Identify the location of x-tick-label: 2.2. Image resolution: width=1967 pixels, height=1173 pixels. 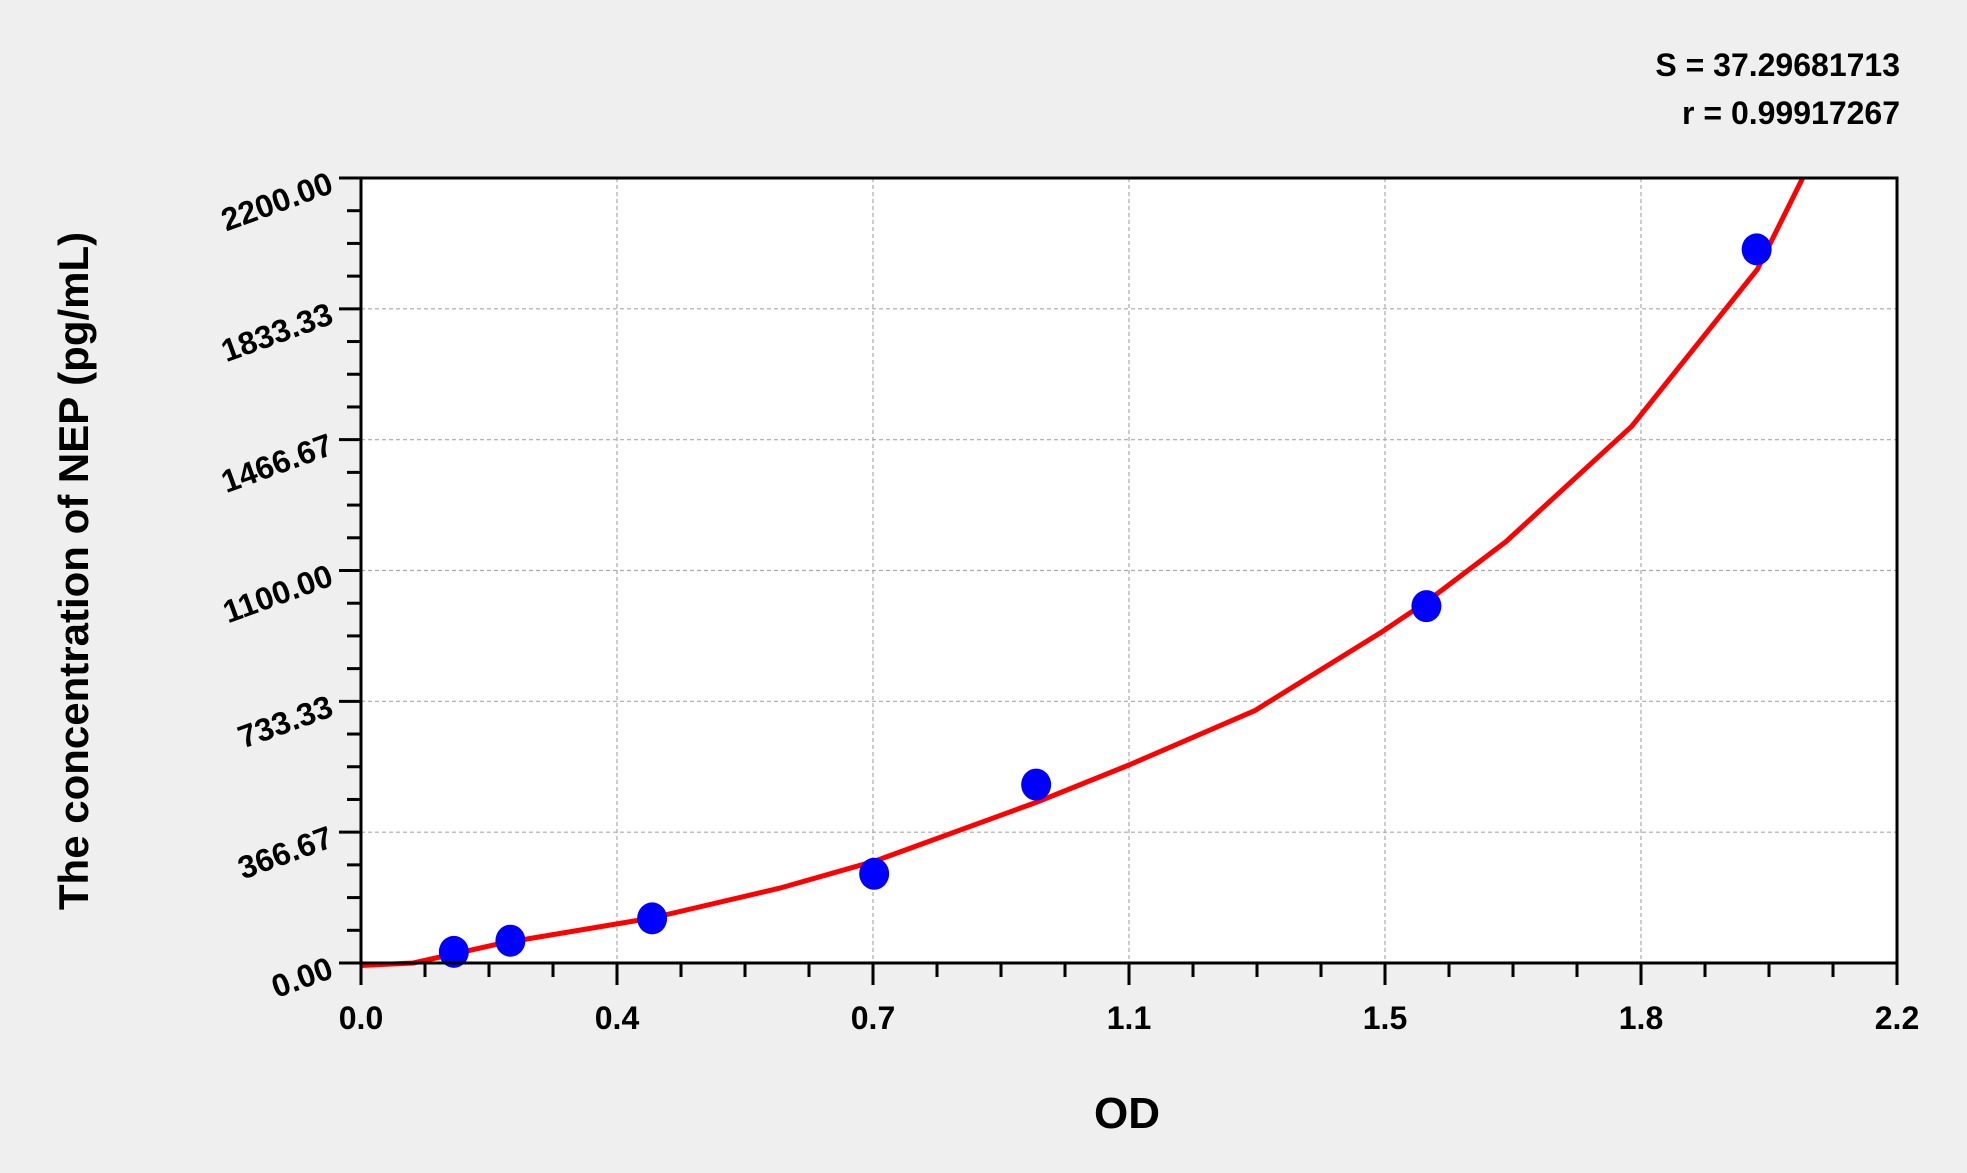
(1897, 1018).